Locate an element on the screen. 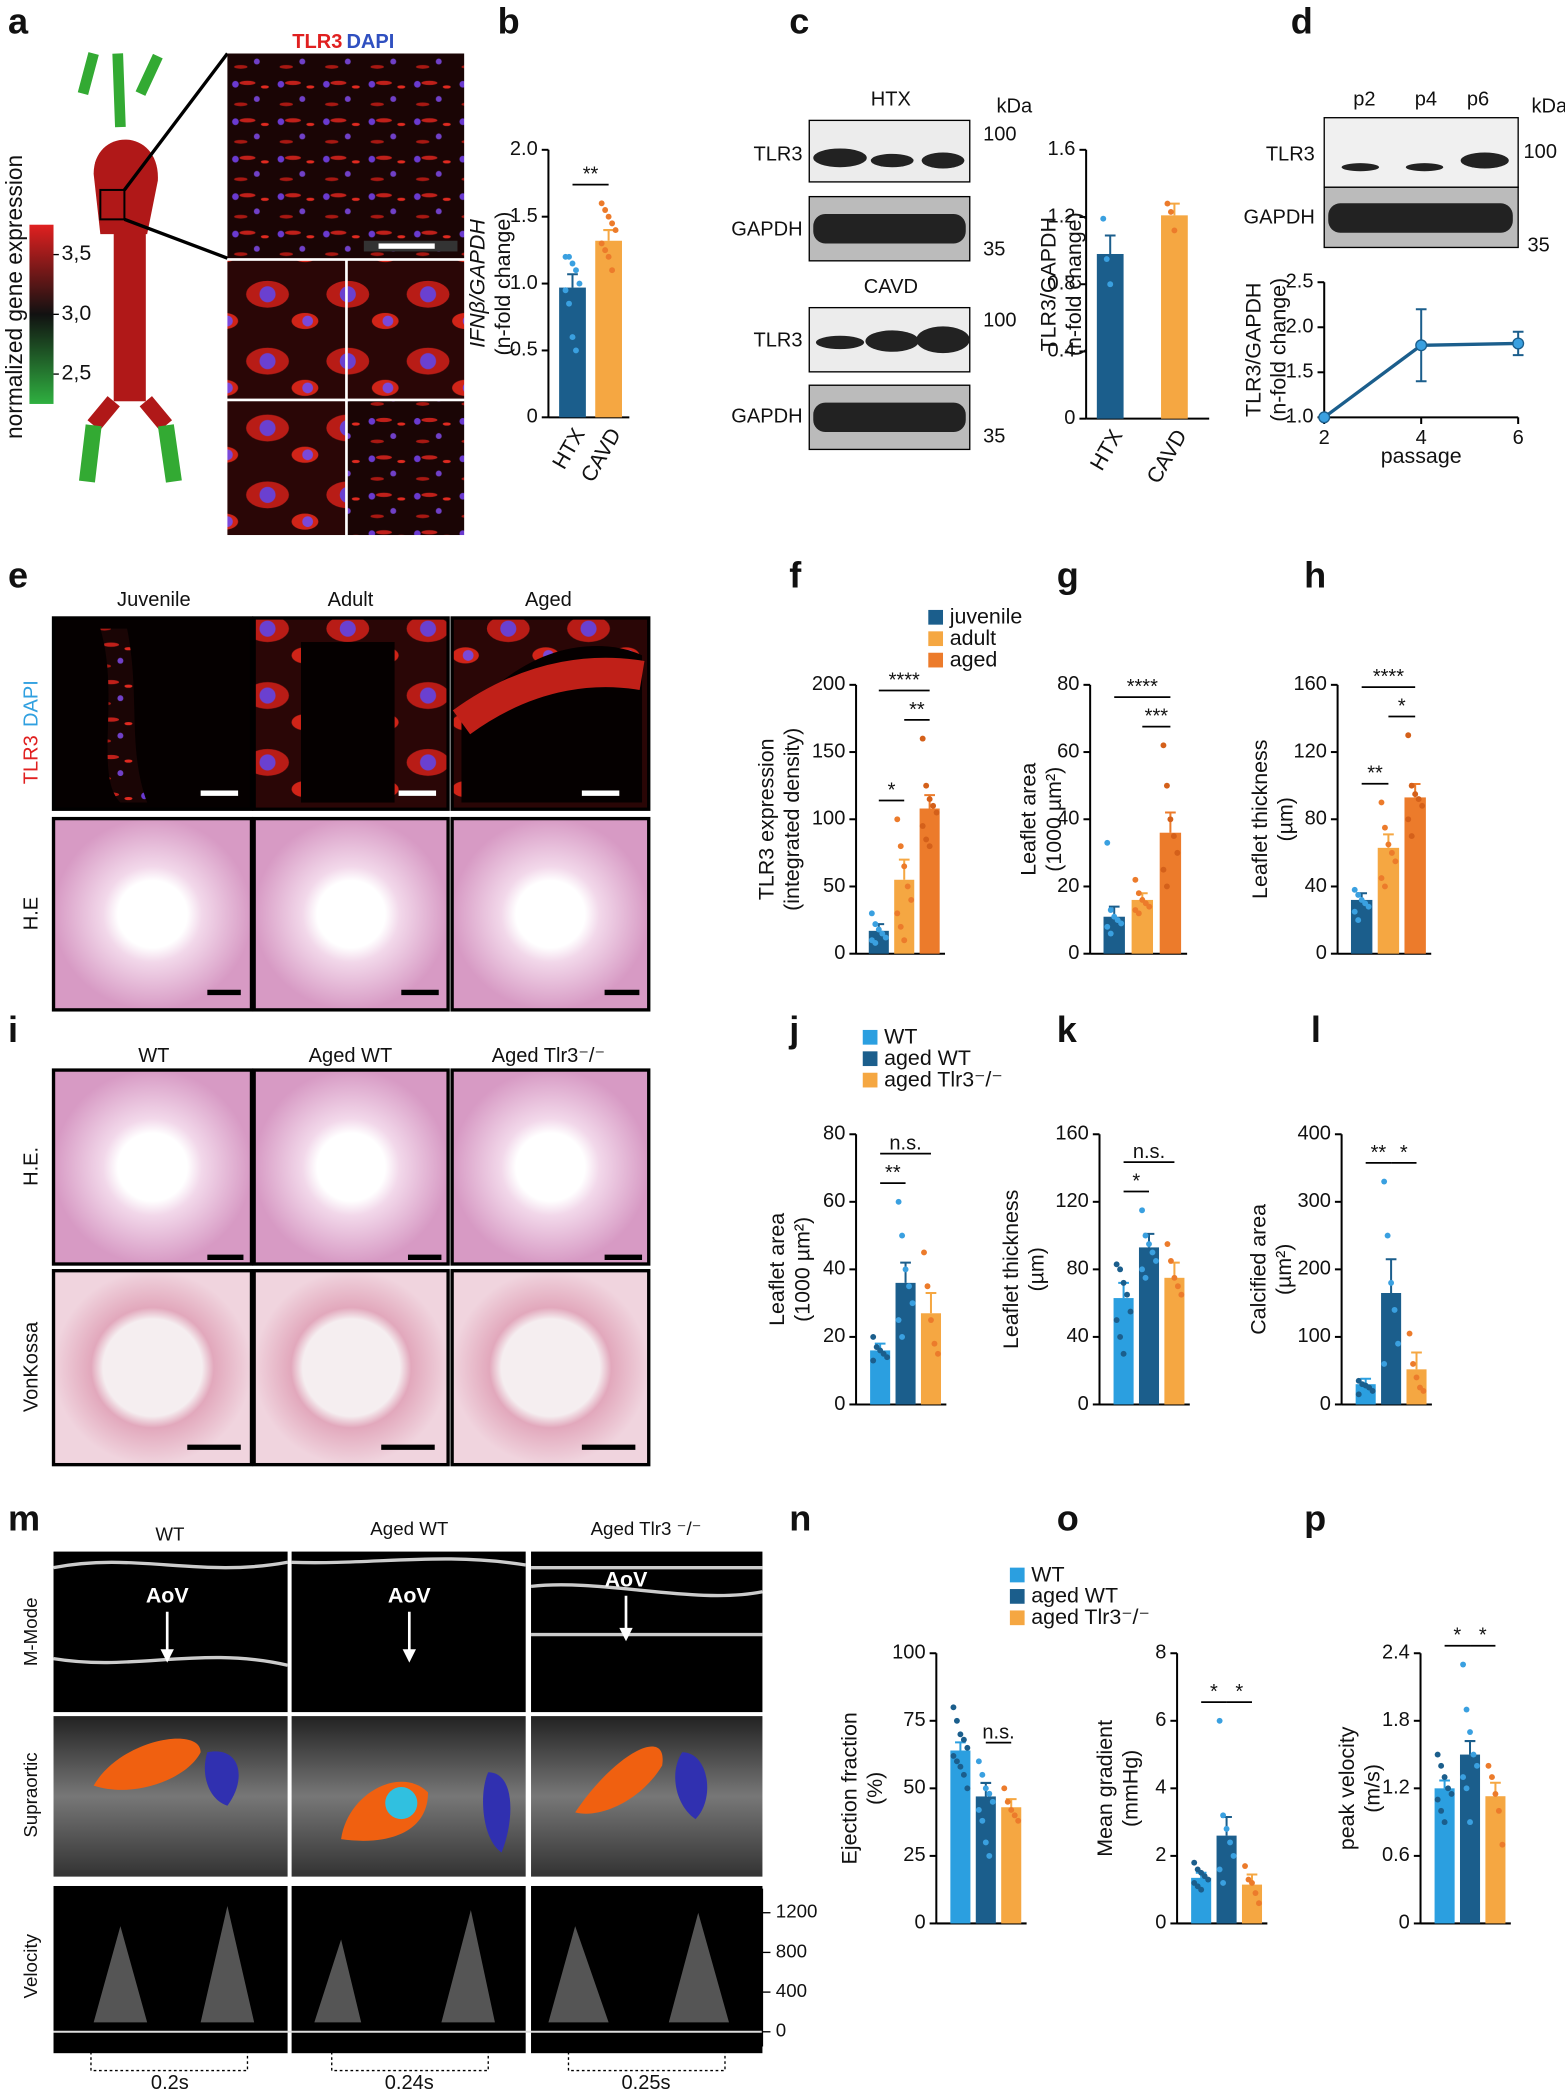 This screenshot has width=1565, height=2100. panel-letter: m is located at coordinates (24, 1517).